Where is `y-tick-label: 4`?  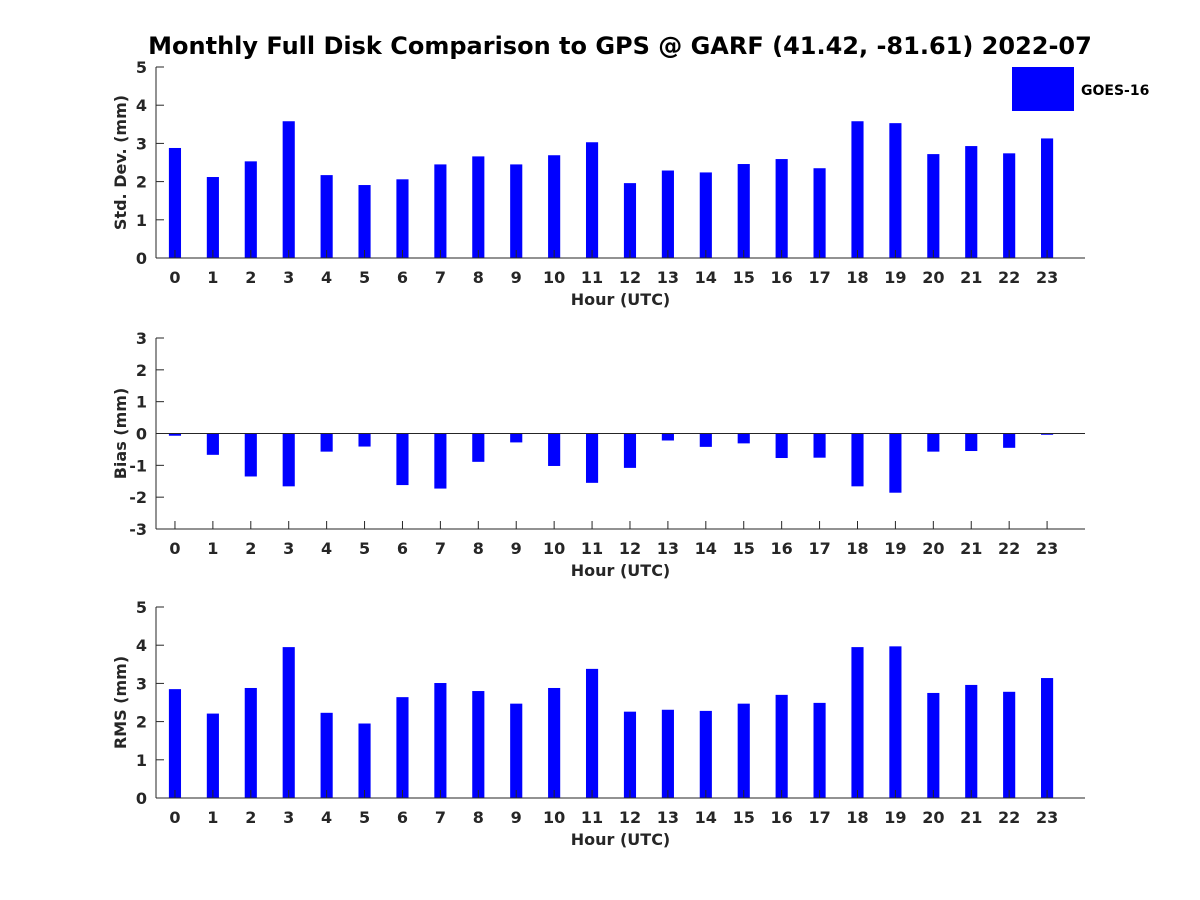 y-tick-label: 4 is located at coordinates (141, 645).